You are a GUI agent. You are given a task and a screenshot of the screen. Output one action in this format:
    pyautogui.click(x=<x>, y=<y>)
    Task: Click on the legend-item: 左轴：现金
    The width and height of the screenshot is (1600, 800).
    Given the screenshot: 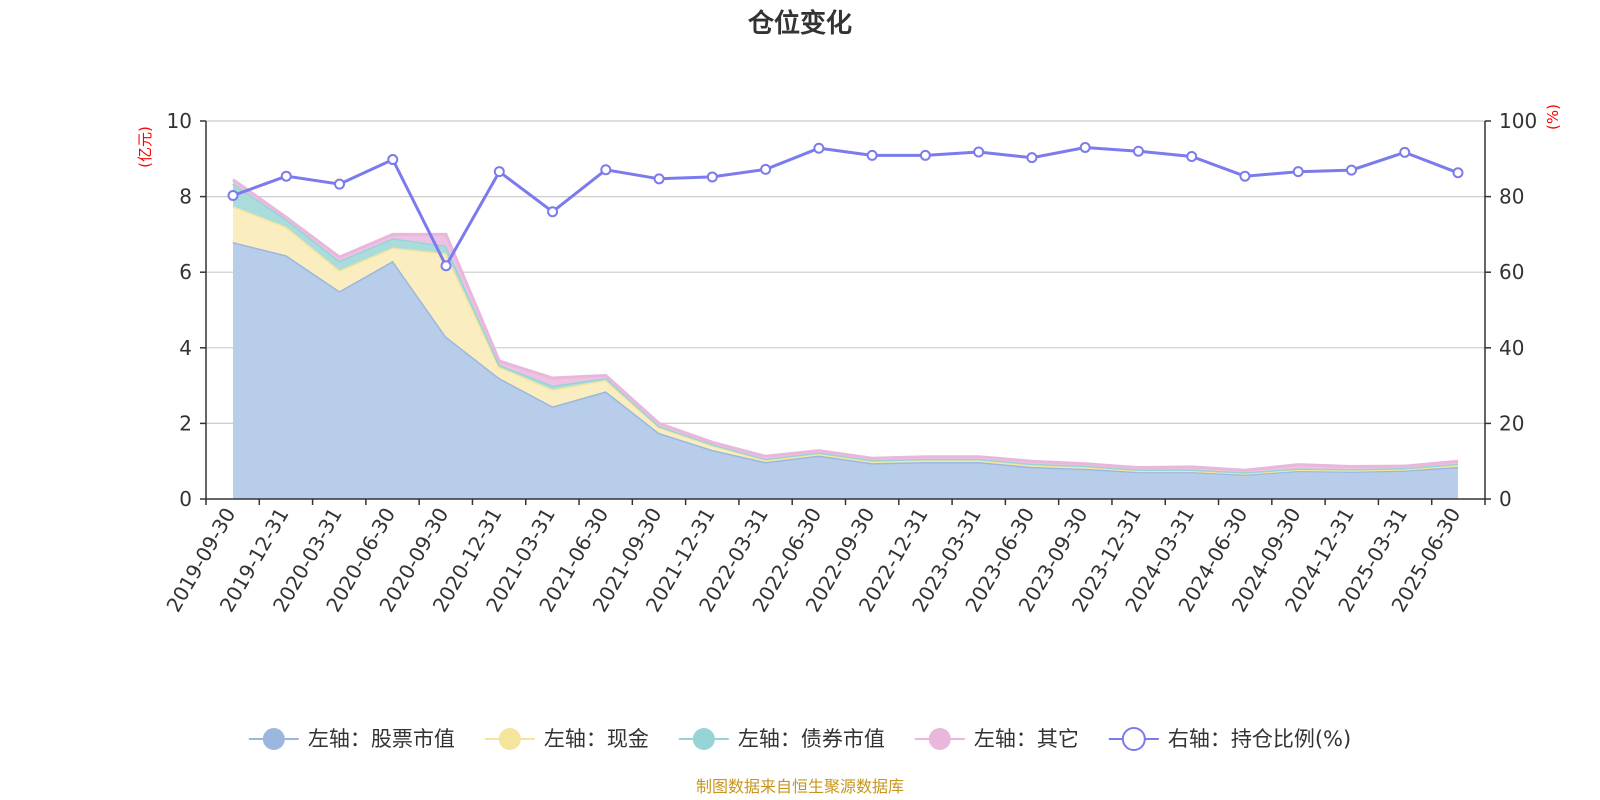 What is the action you would take?
    pyautogui.click(x=566, y=739)
    